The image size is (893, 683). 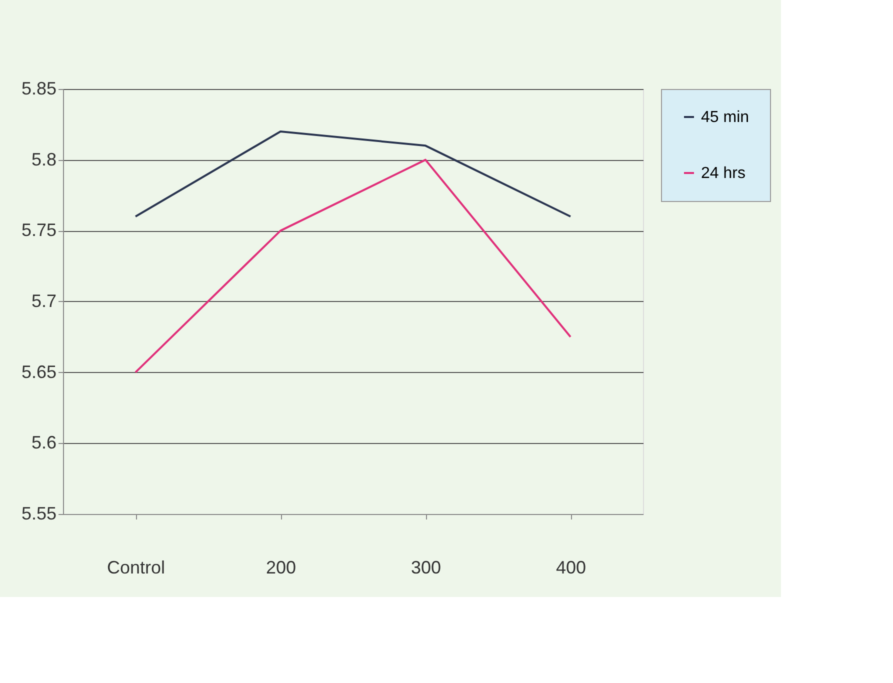 I want to click on y-tick-label: 5.7, so click(x=43, y=301).